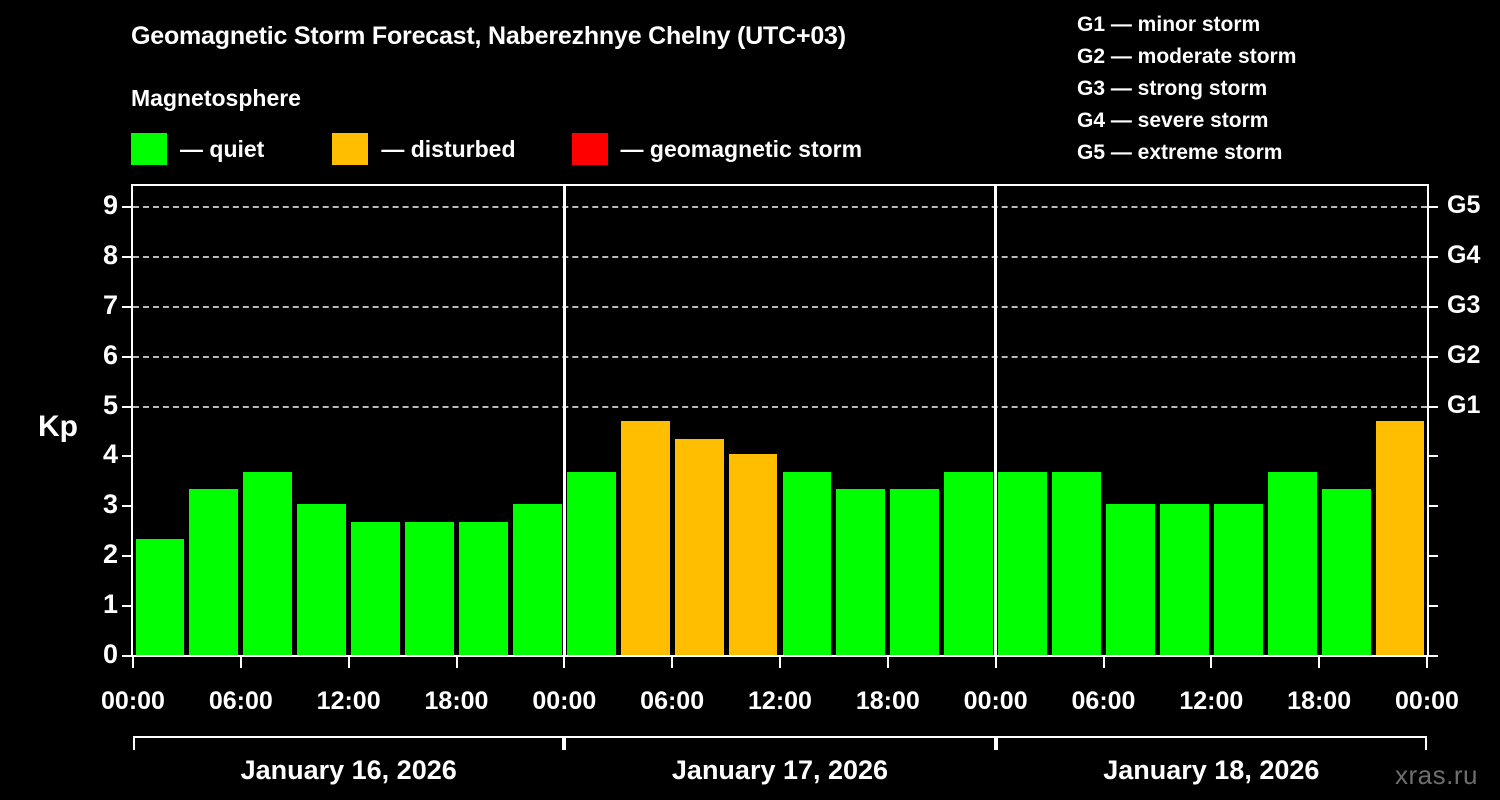 The image size is (1500, 800). Describe the element at coordinates (424, 149) in the screenshot. I see `legend-item-disturbed: — disturbed` at that location.